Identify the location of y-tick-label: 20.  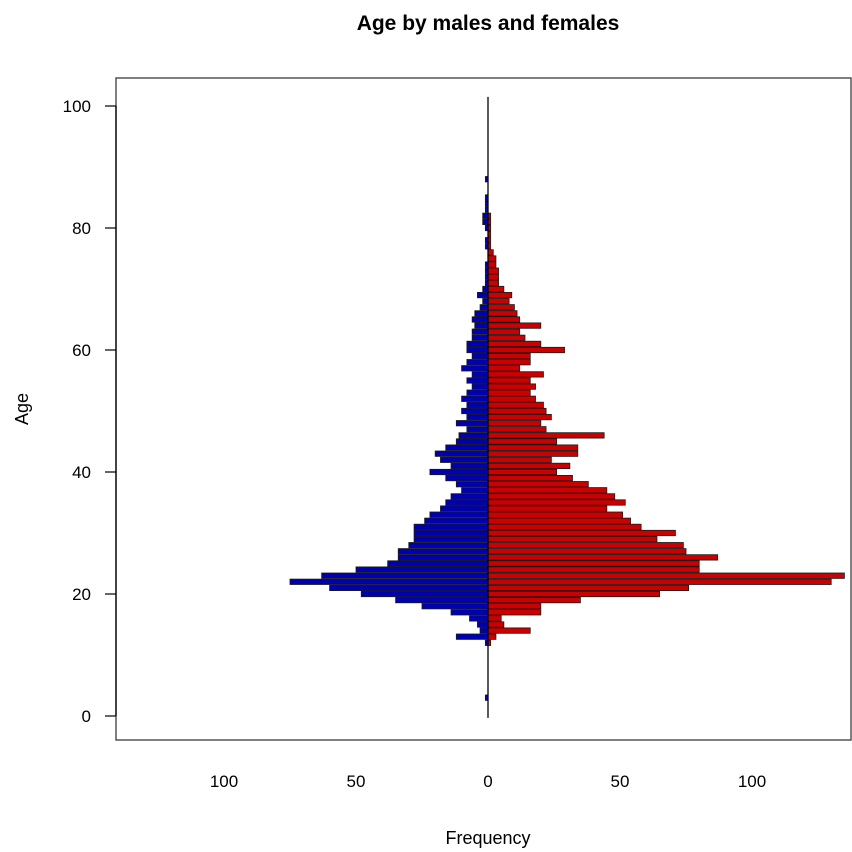
(81, 594).